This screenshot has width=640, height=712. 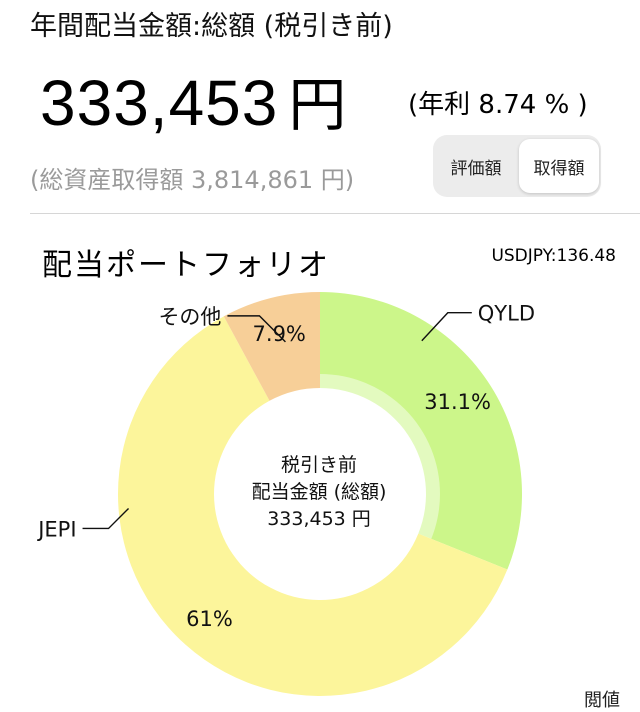 What do you see at coordinates (192, 180) in the screenshot?
I see `total-assets-text: (総資産取得額 3,814,861 円)` at bounding box center [192, 180].